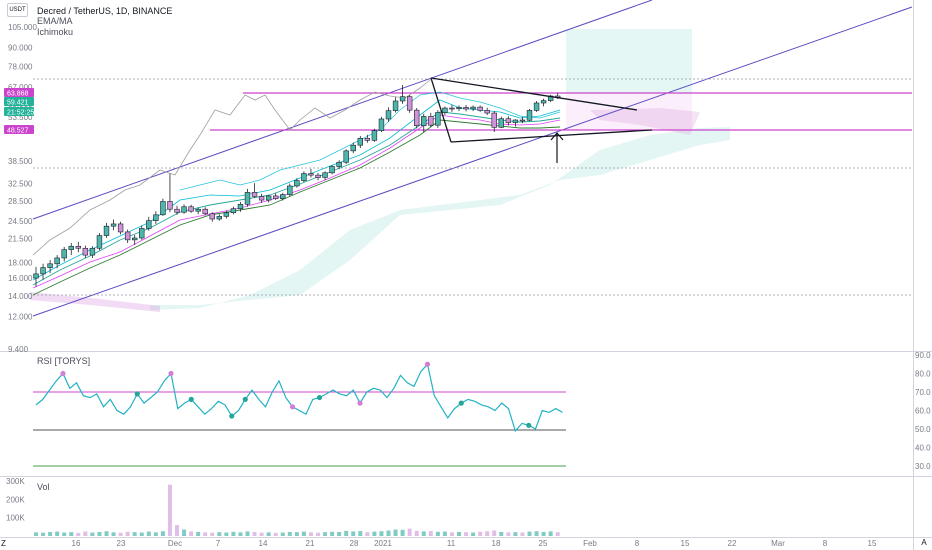 The height and width of the screenshot is (550, 932). I want to click on price-tick-label: 38.500, so click(20, 161).